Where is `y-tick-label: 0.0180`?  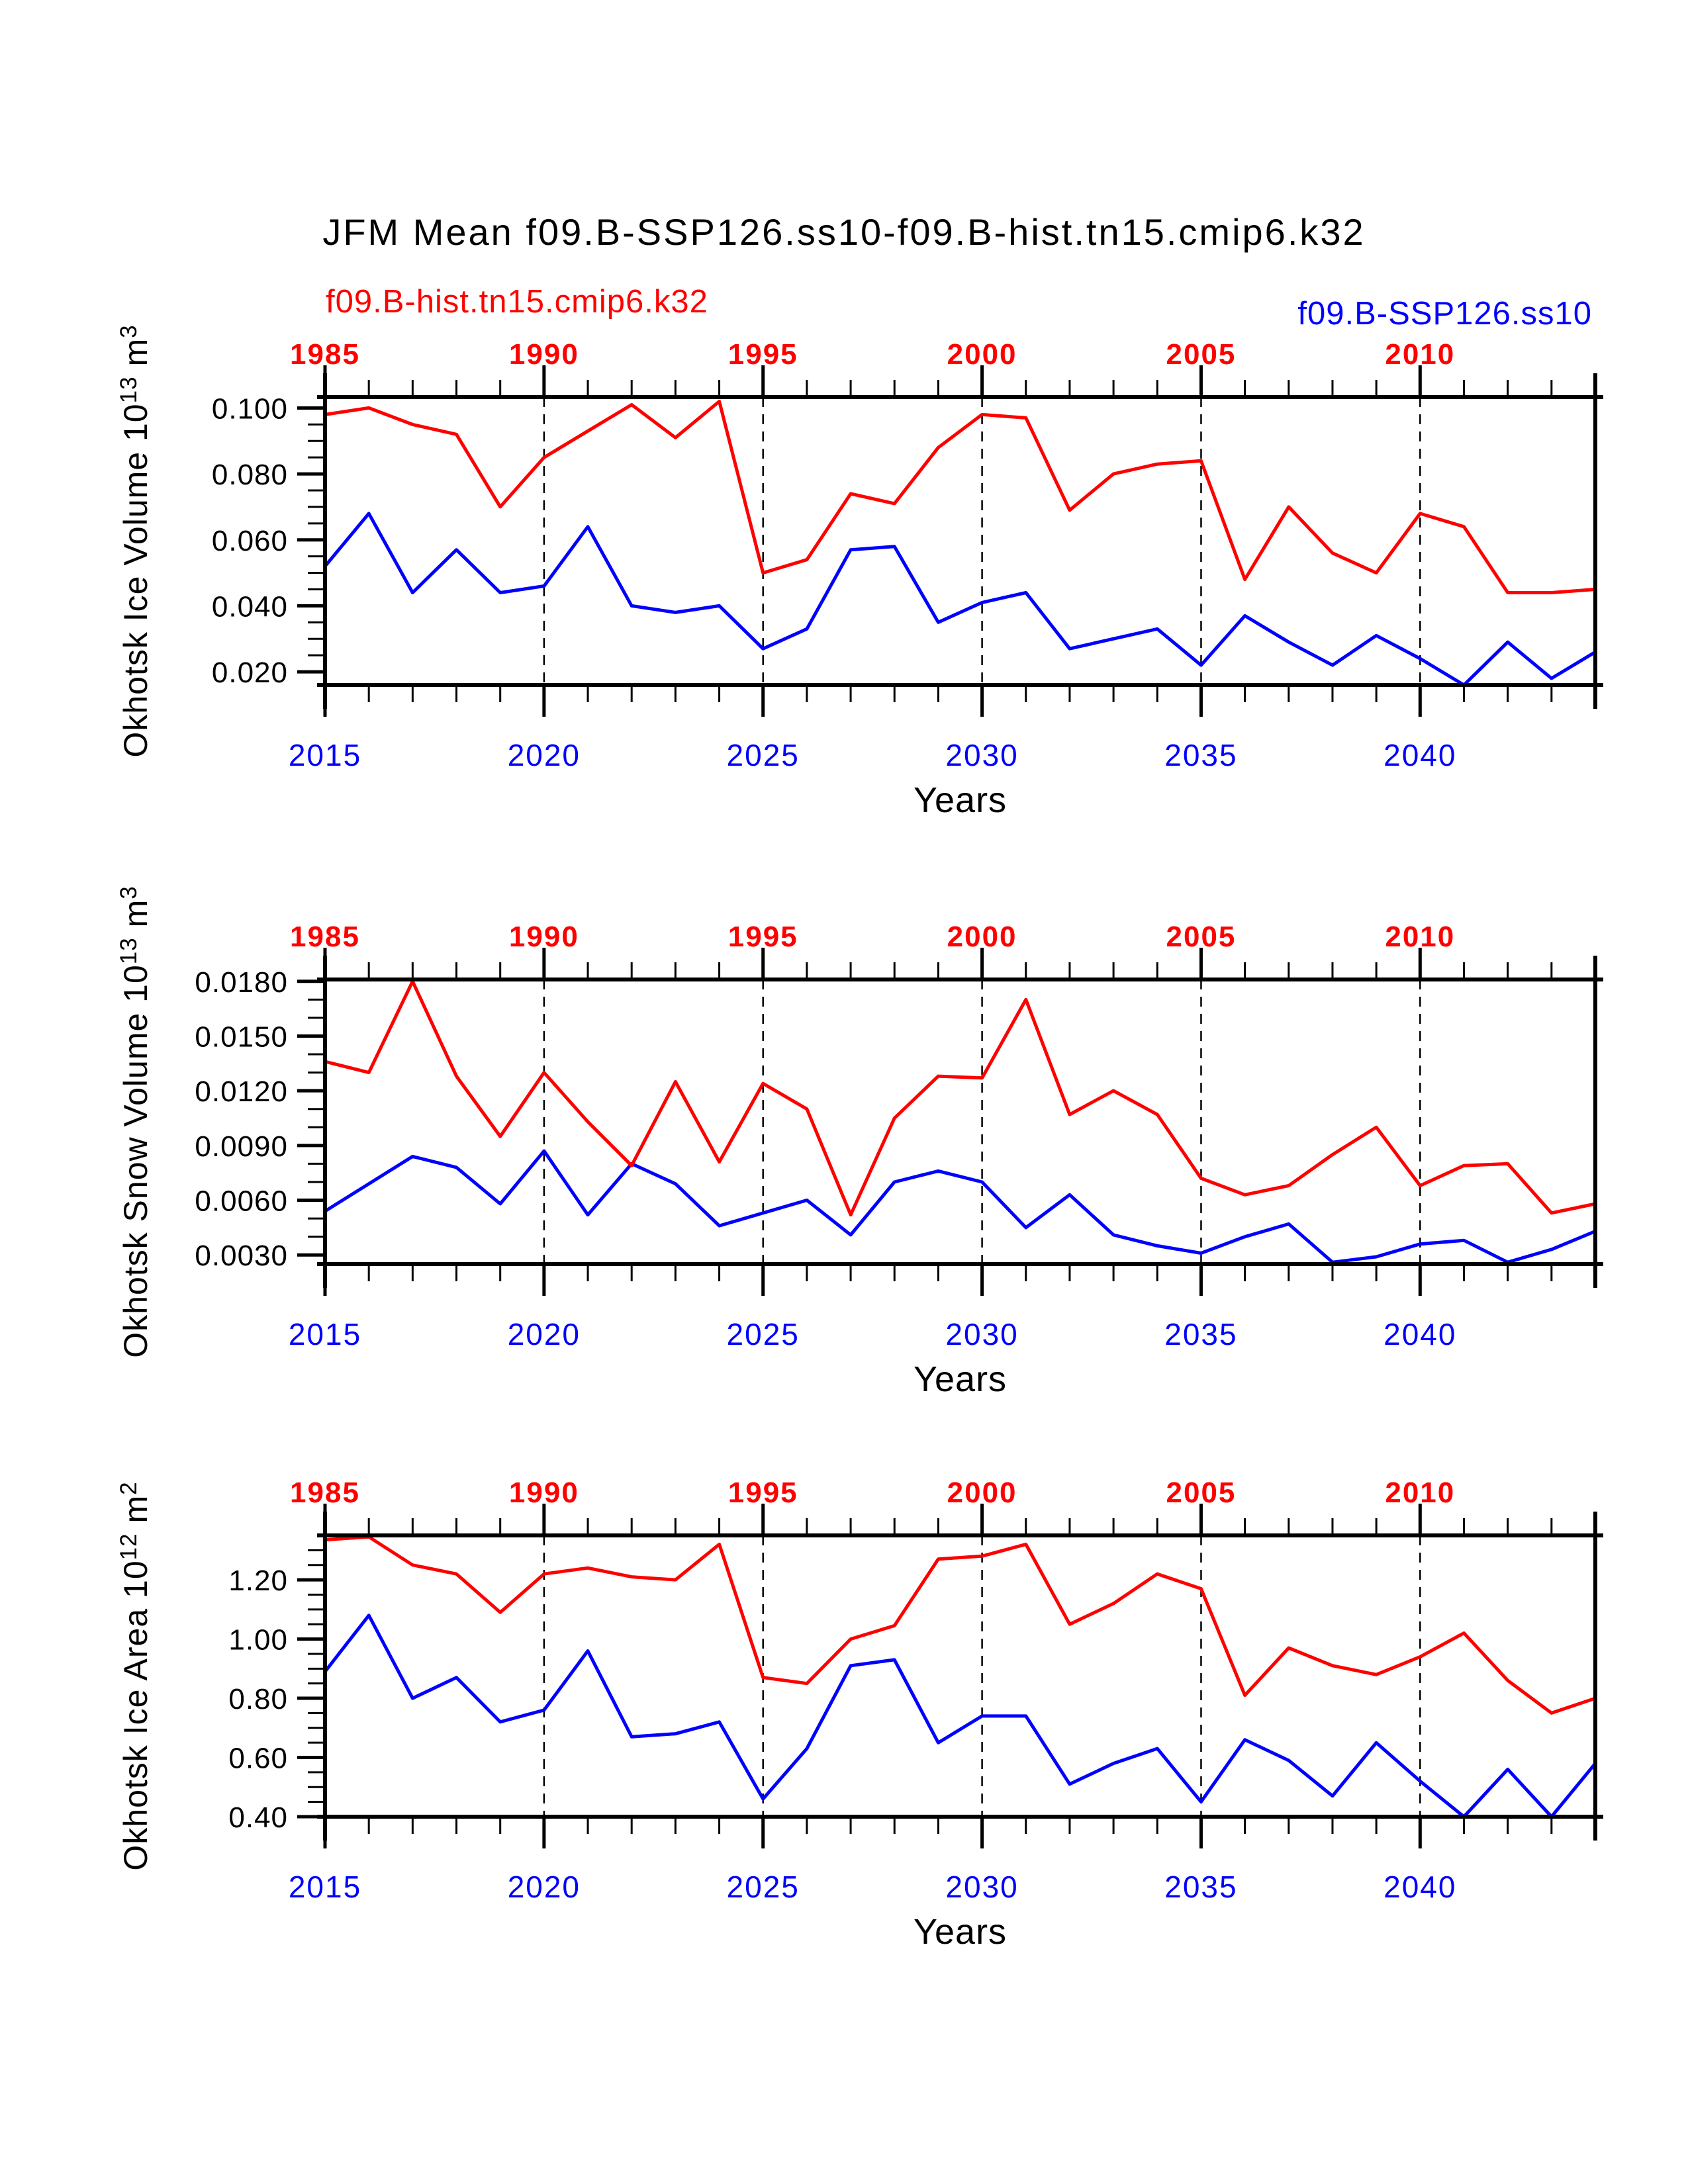 y-tick-label: 0.0180 is located at coordinates (241, 983).